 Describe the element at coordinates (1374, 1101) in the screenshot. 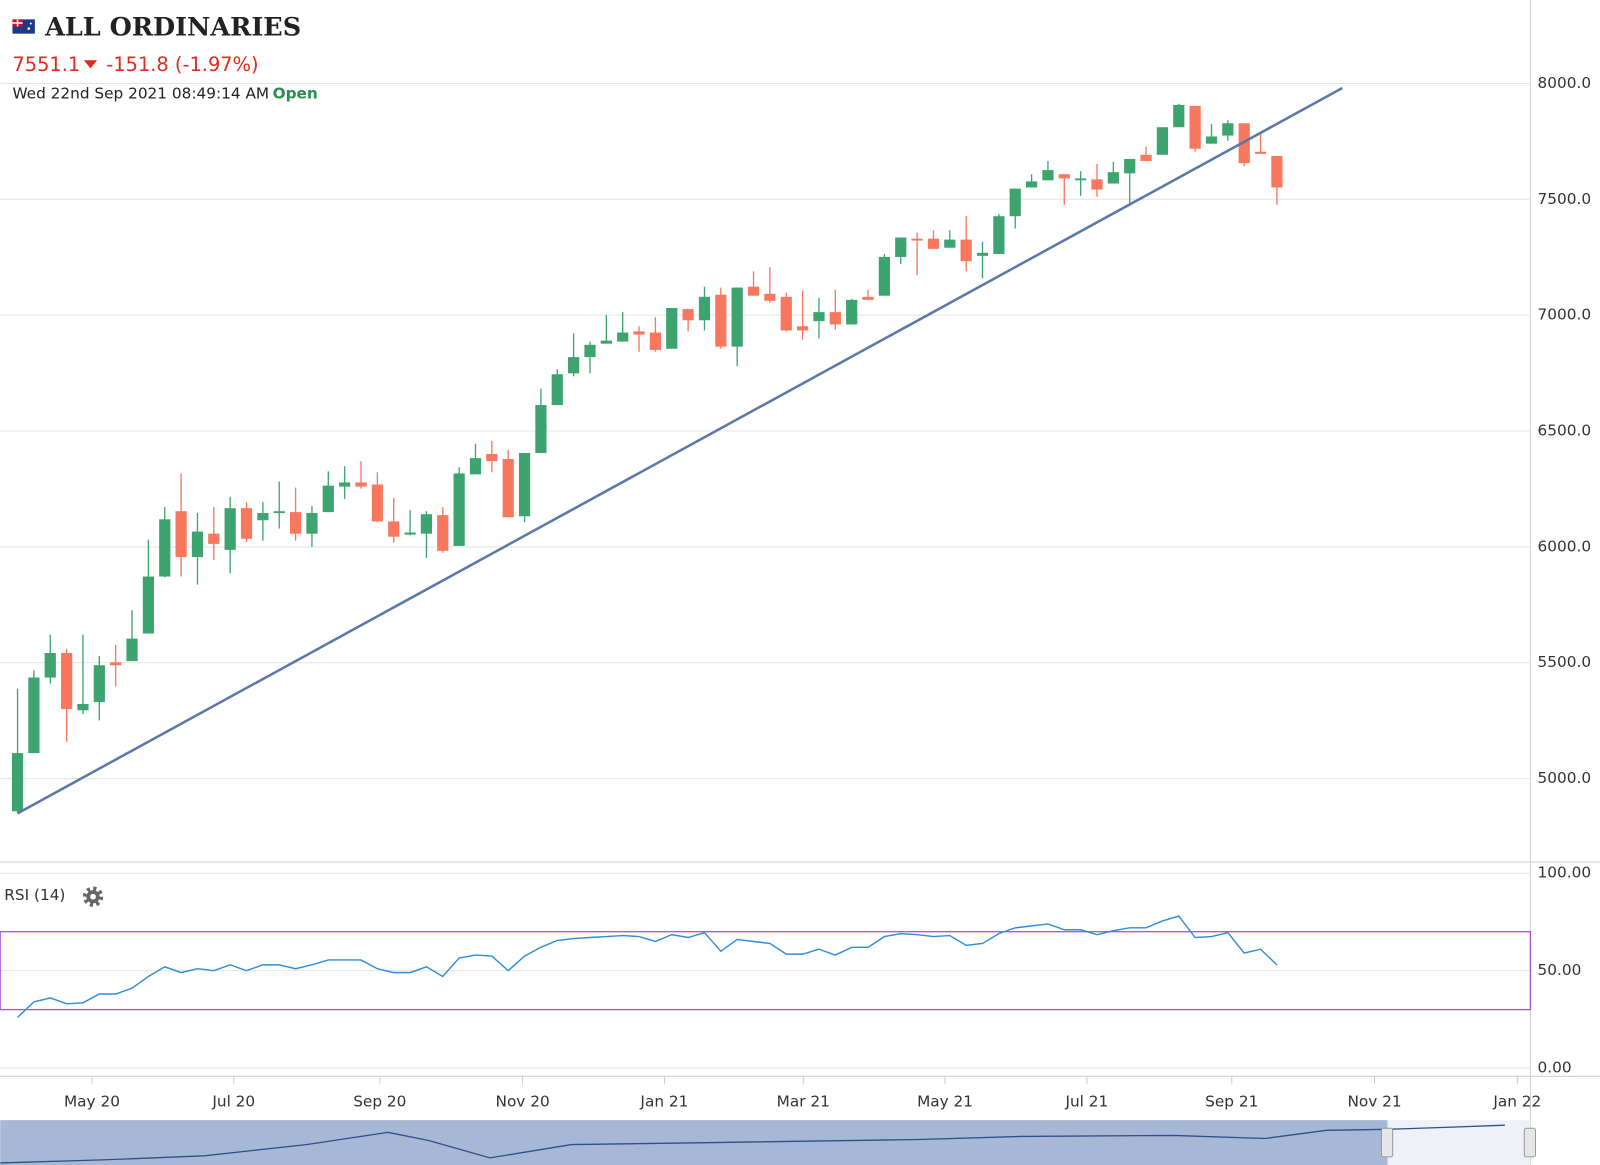

I see `x-tick-label: Nov 21` at that location.